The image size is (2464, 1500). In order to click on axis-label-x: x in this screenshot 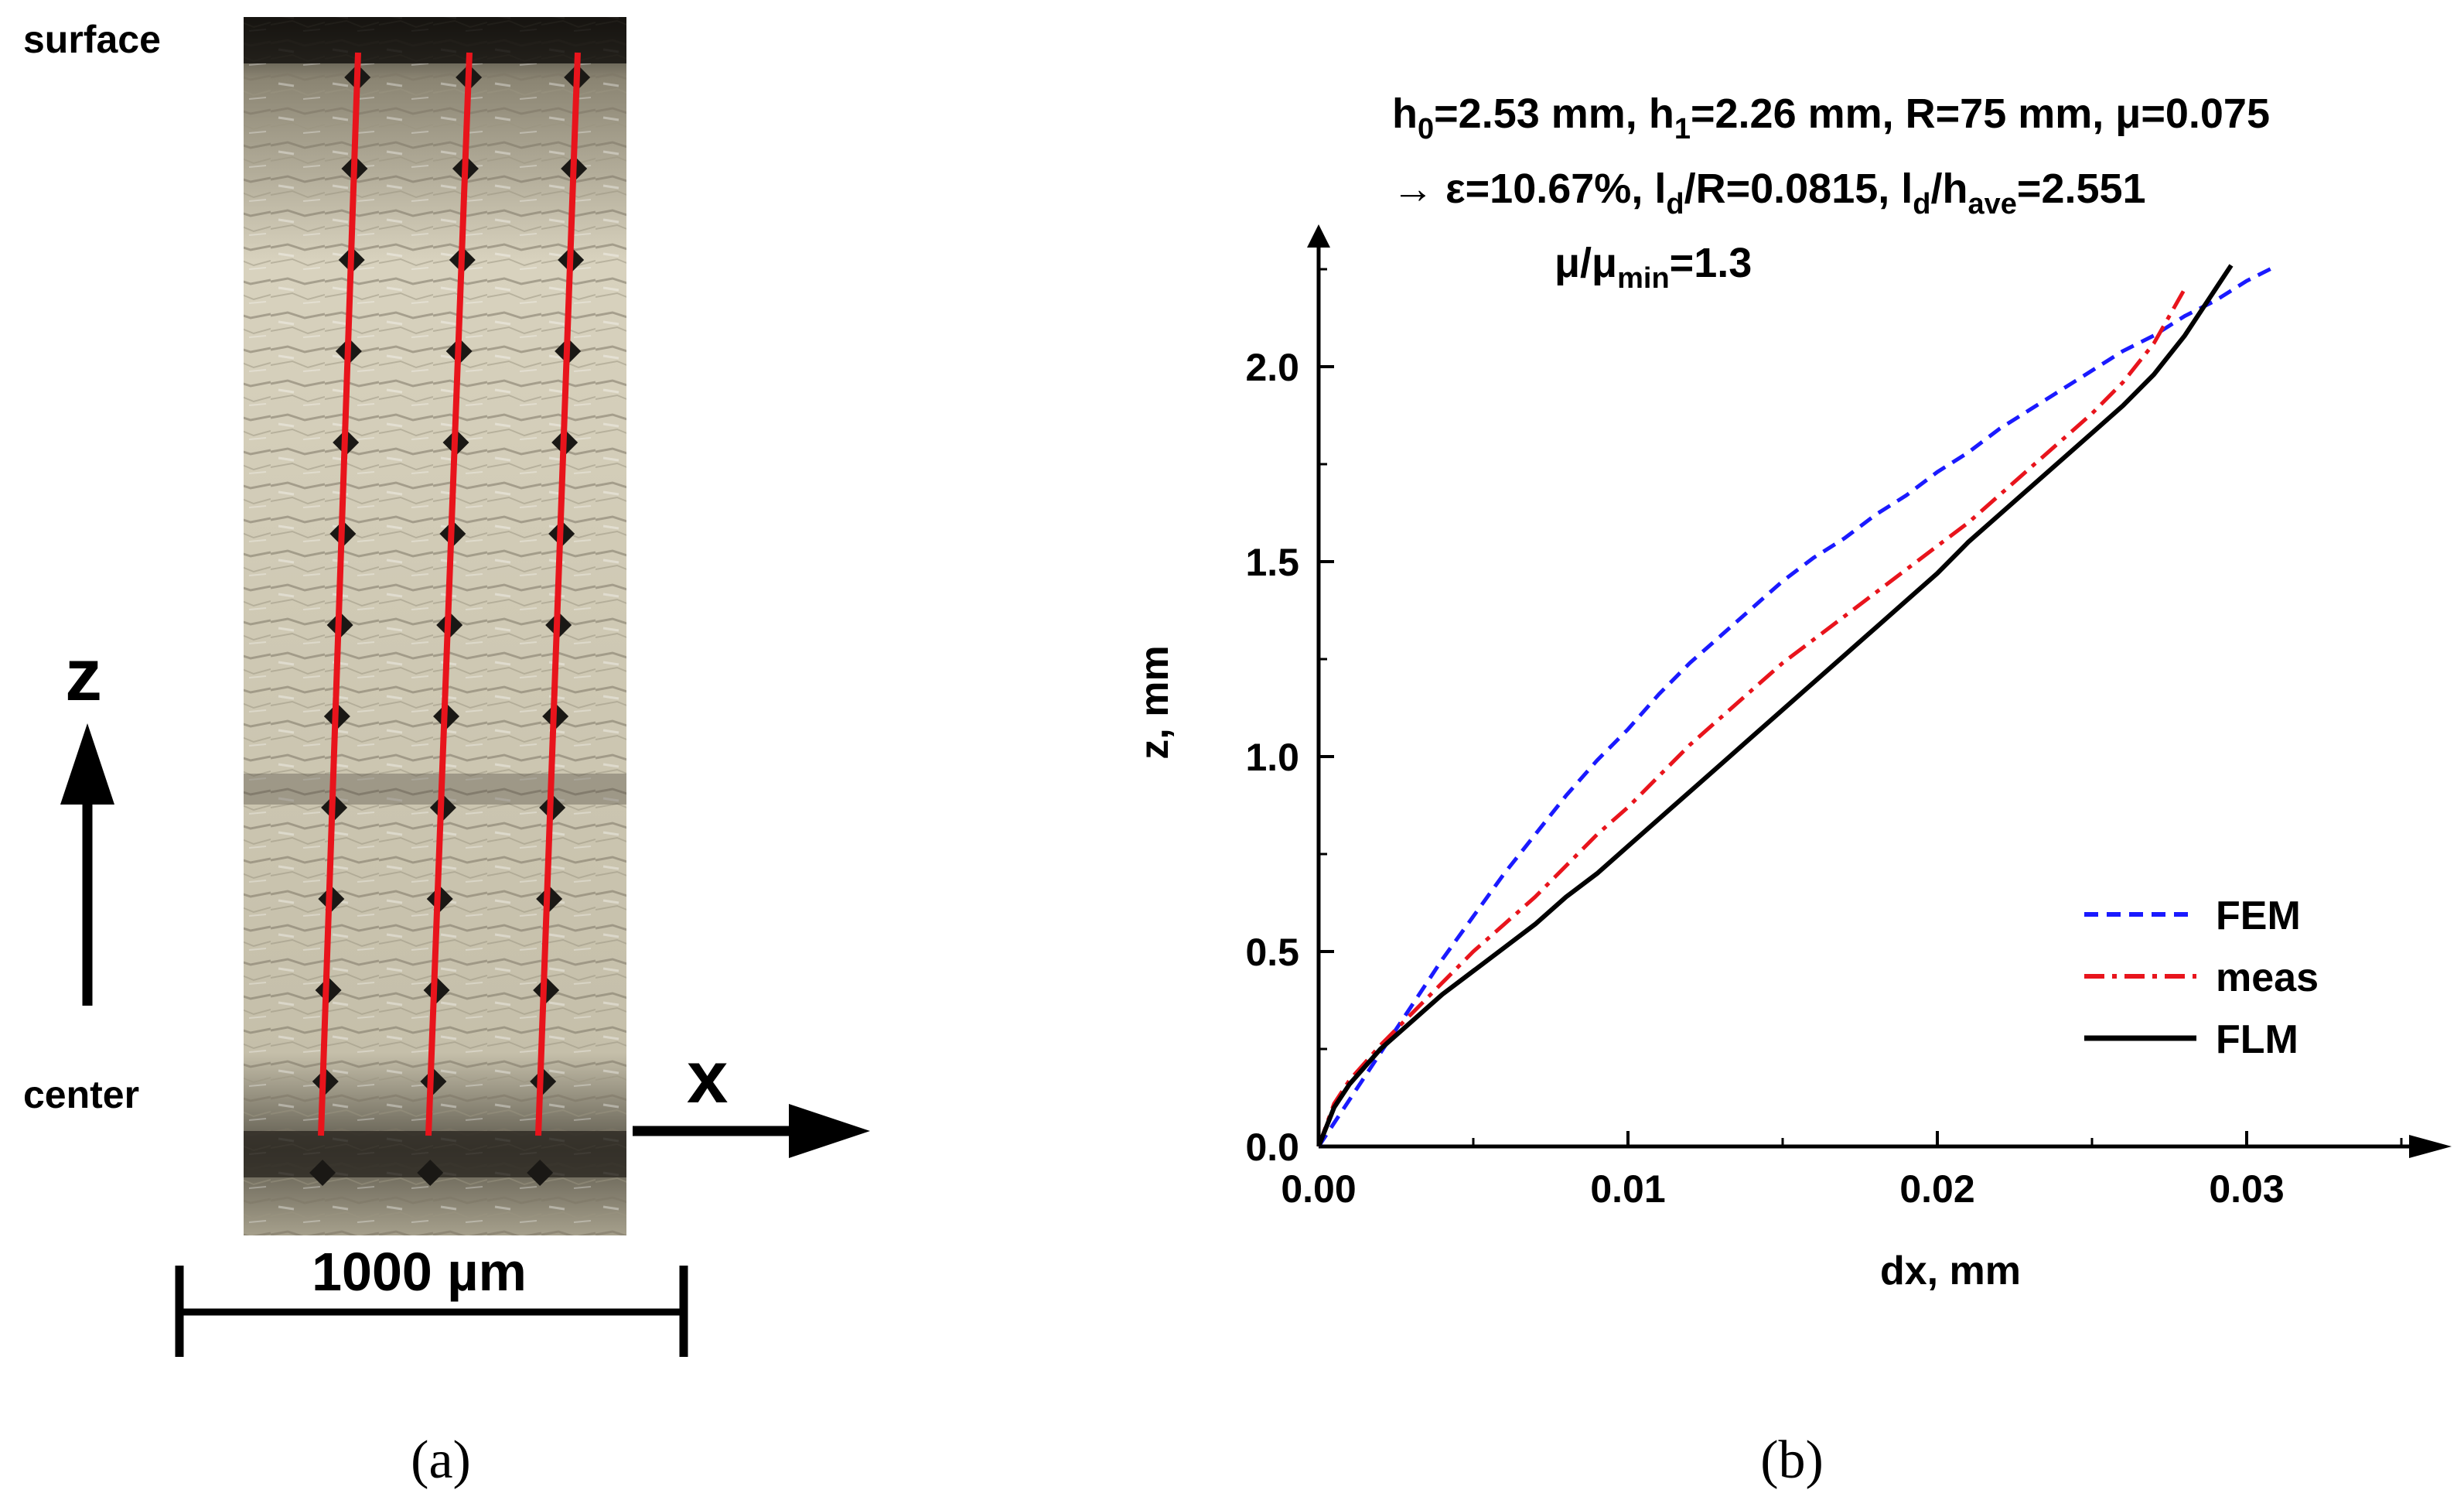, I will do `click(707, 1077)`.